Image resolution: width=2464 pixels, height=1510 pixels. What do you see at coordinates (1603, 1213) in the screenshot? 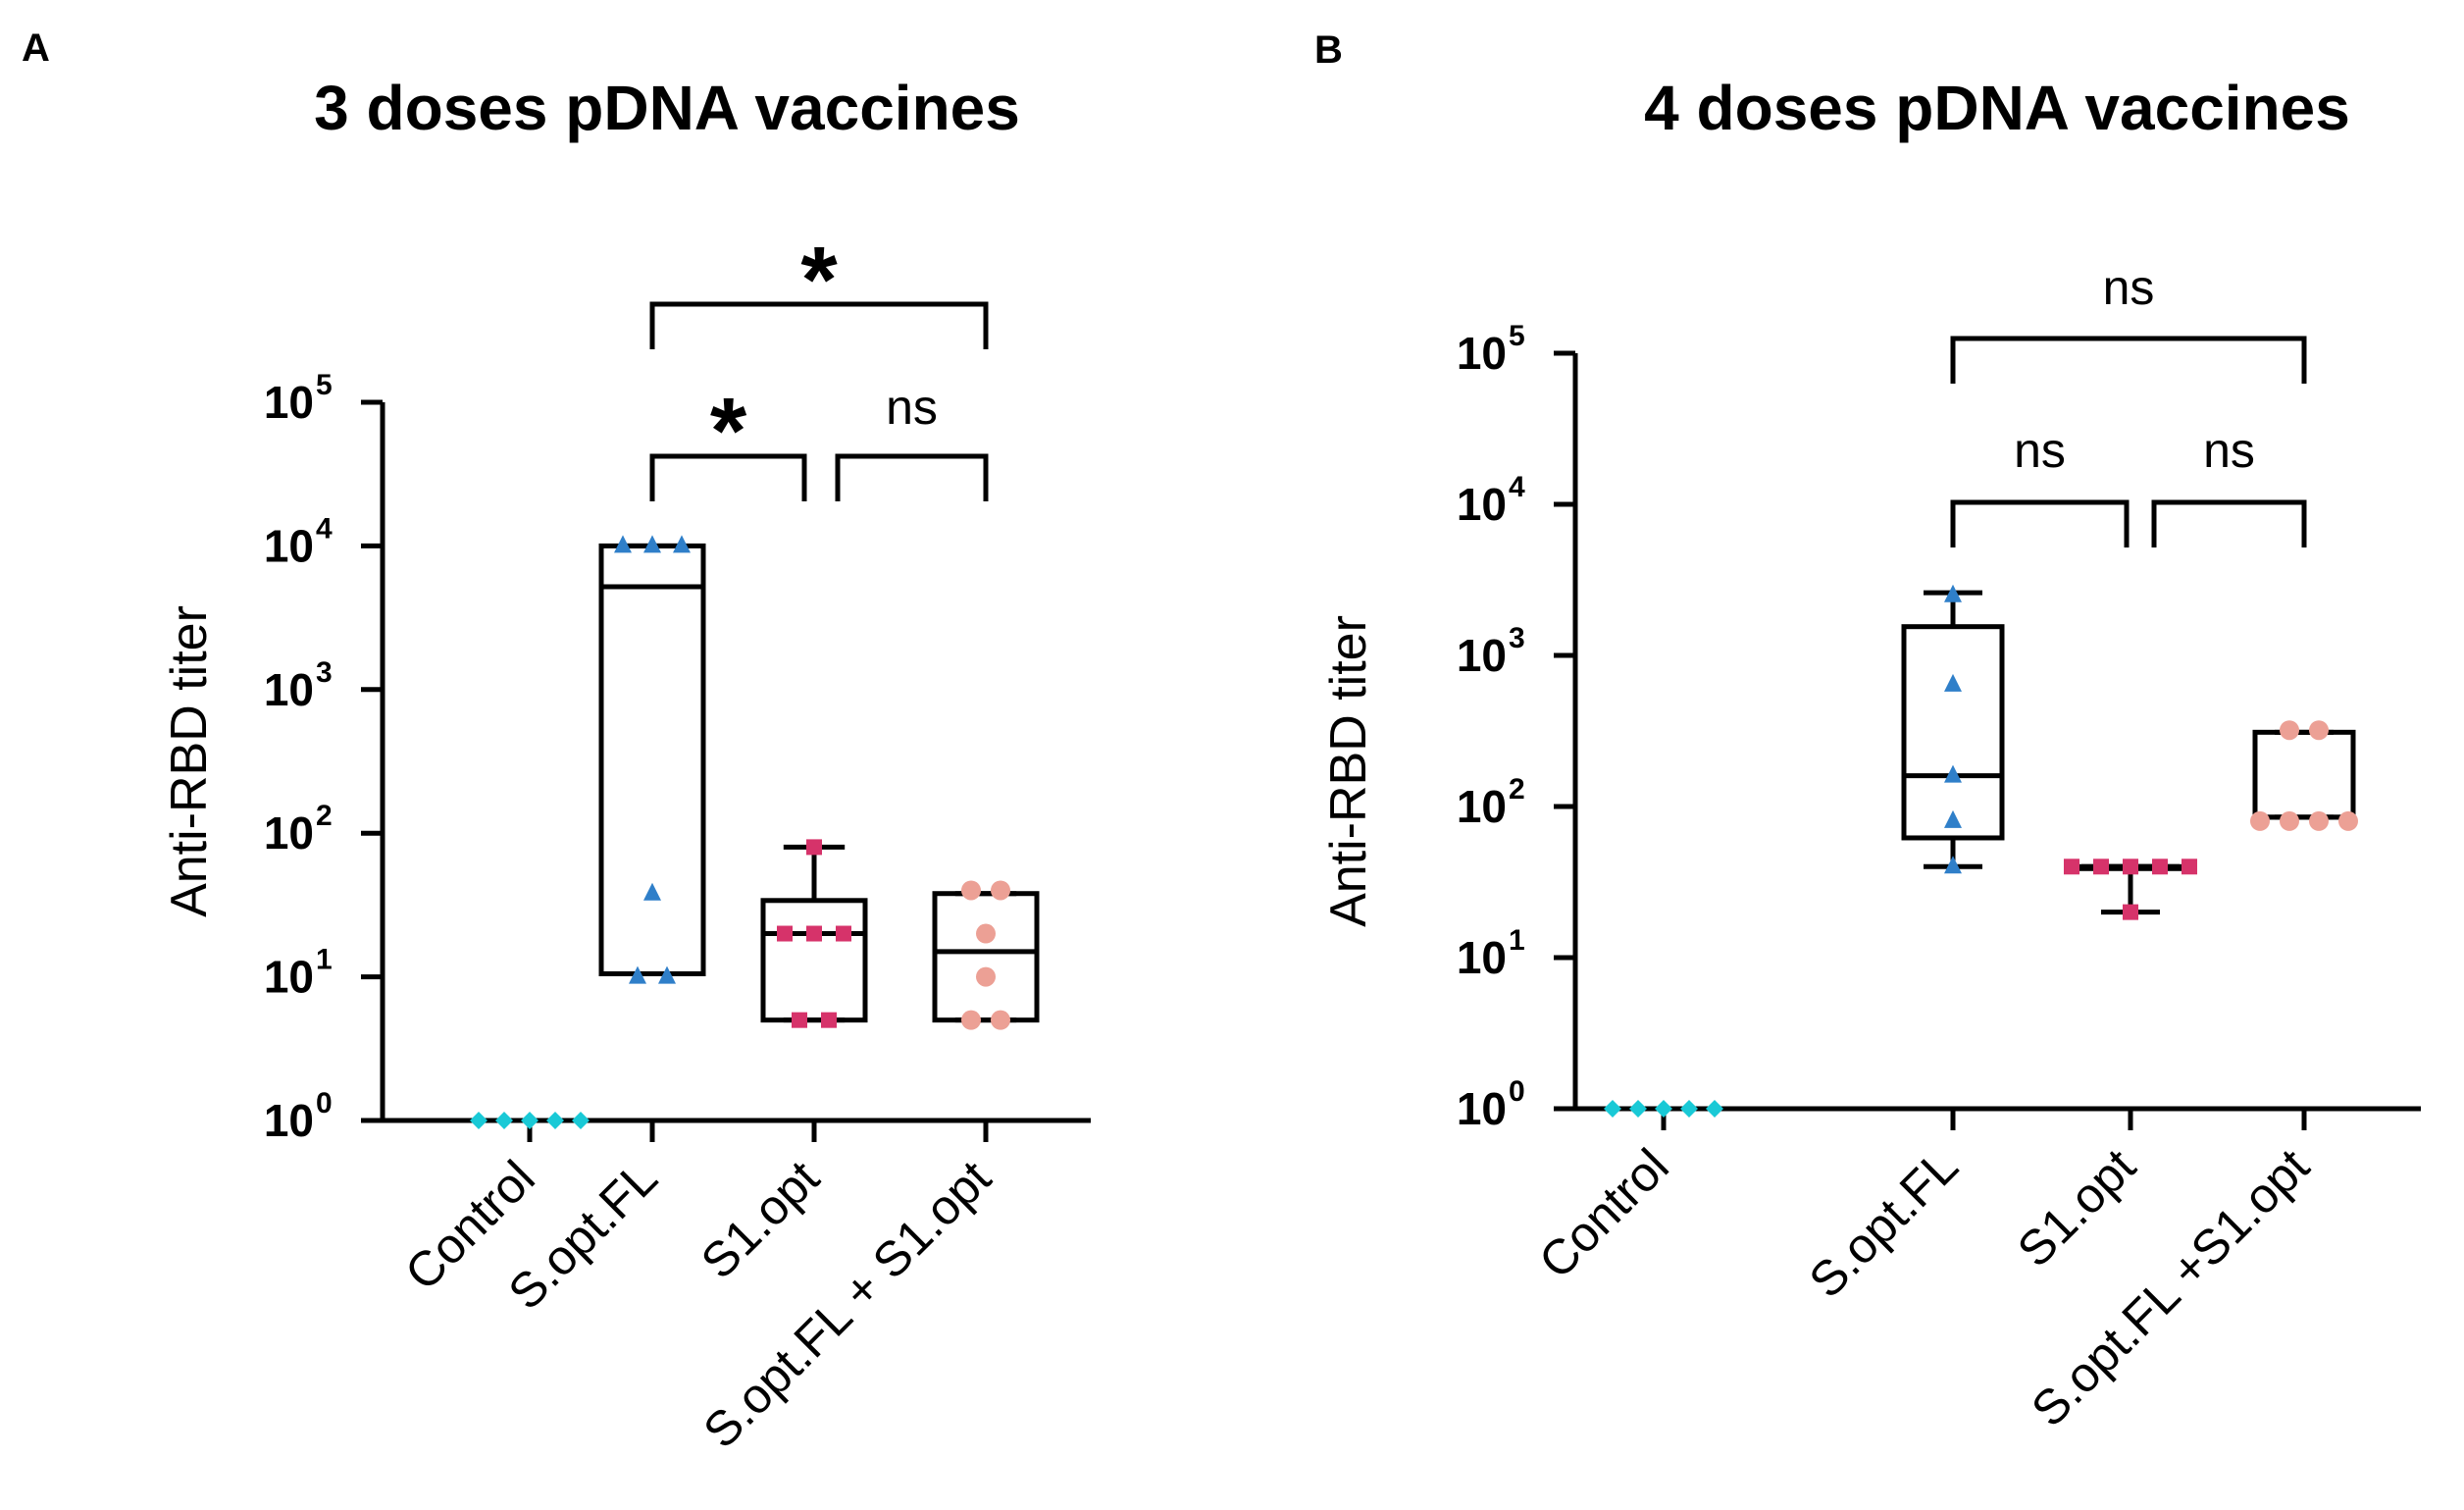
I see `x-category-label: Control` at bounding box center [1603, 1213].